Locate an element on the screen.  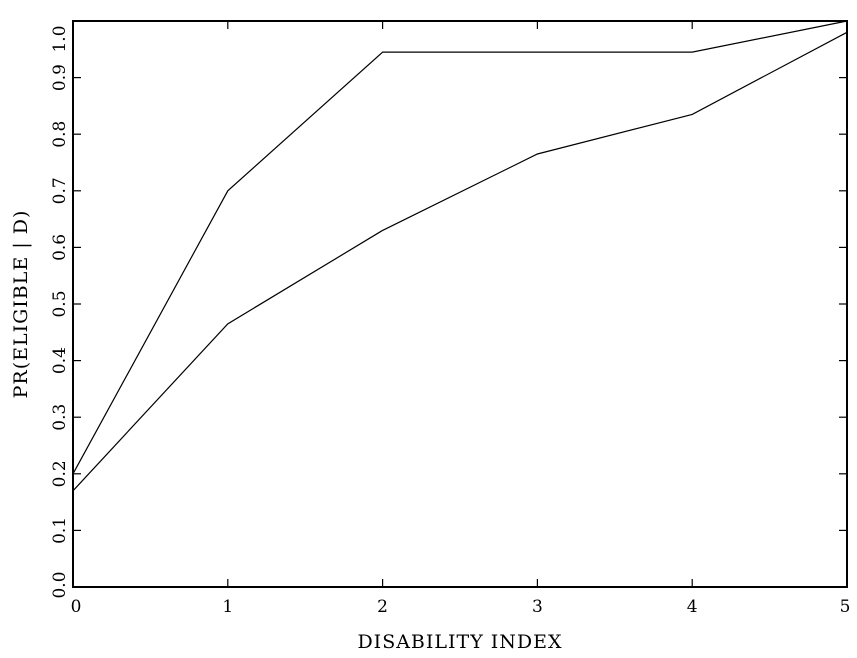
y-tick-label: 0.4 is located at coordinates (60, 360).